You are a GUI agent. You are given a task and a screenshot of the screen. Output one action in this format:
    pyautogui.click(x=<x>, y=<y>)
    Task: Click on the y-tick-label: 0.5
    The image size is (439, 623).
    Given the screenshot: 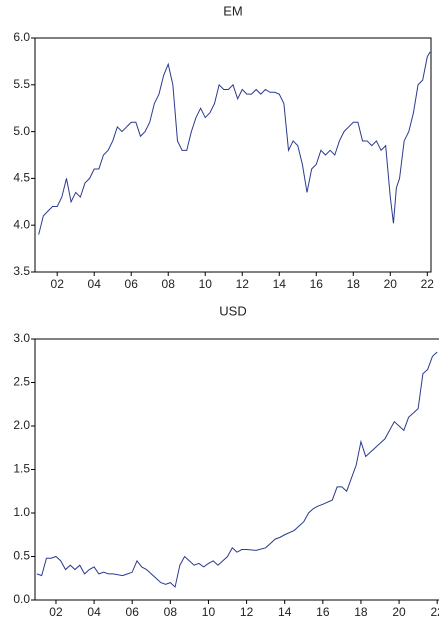 What is the action you would take?
    pyautogui.click(x=21, y=556)
    